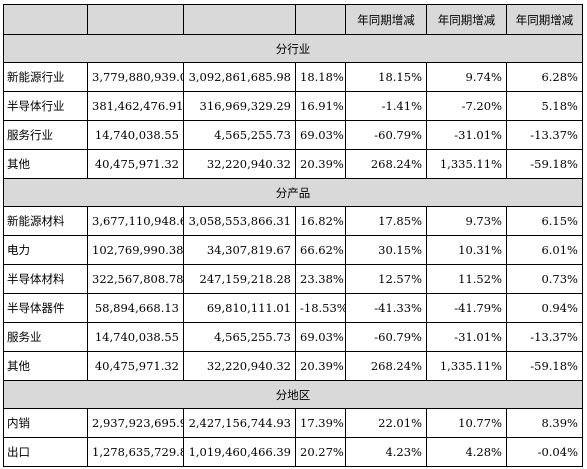 The image size is (587, 469). What do you see at coordinates (45, 77) in the screenshot?
I see `row-label: 新能源行业` at bounding box center [45, 77].